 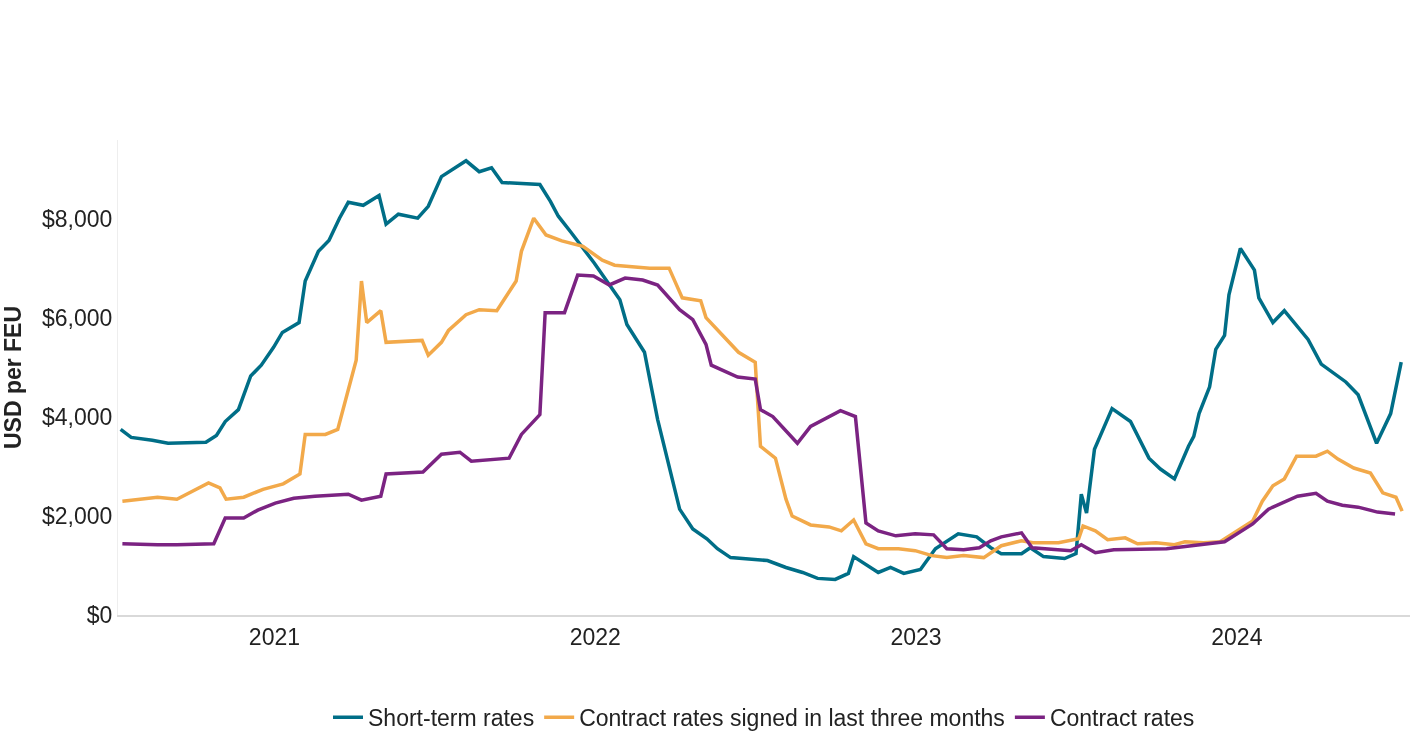 I want to click on x-tick-label: 2023, so click(x=916, y=636).